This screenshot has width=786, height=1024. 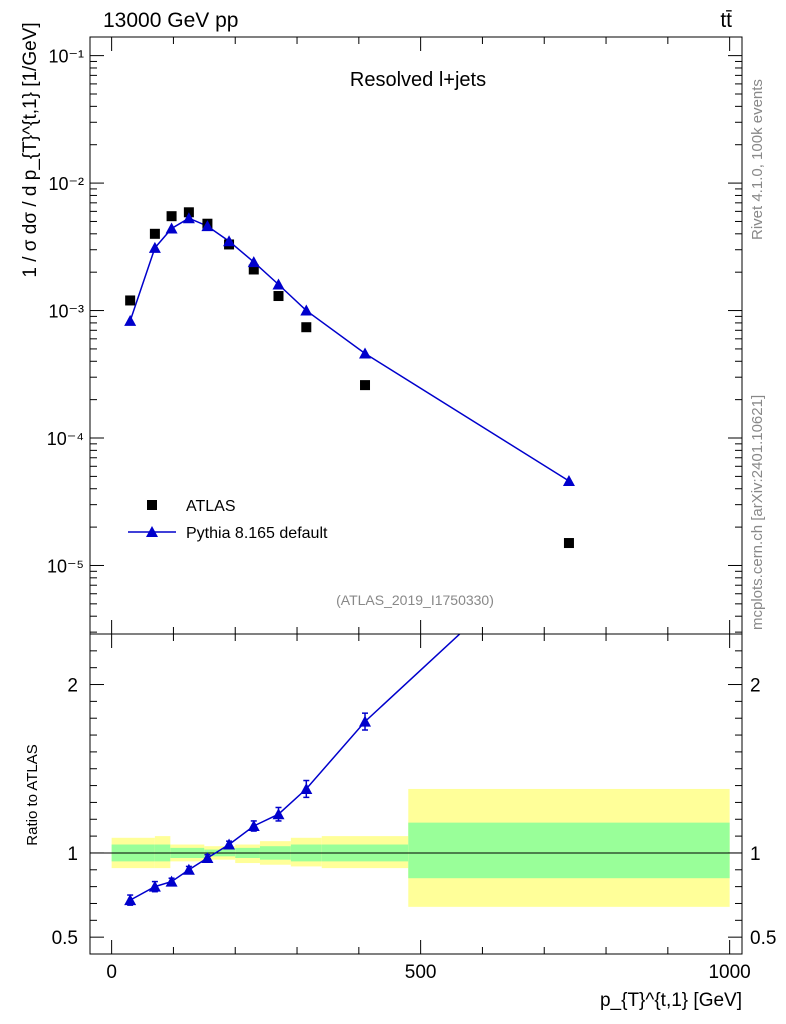 I want to click on legend: ATLAS Pythia 8.165 default, so click(x=228, y=520).